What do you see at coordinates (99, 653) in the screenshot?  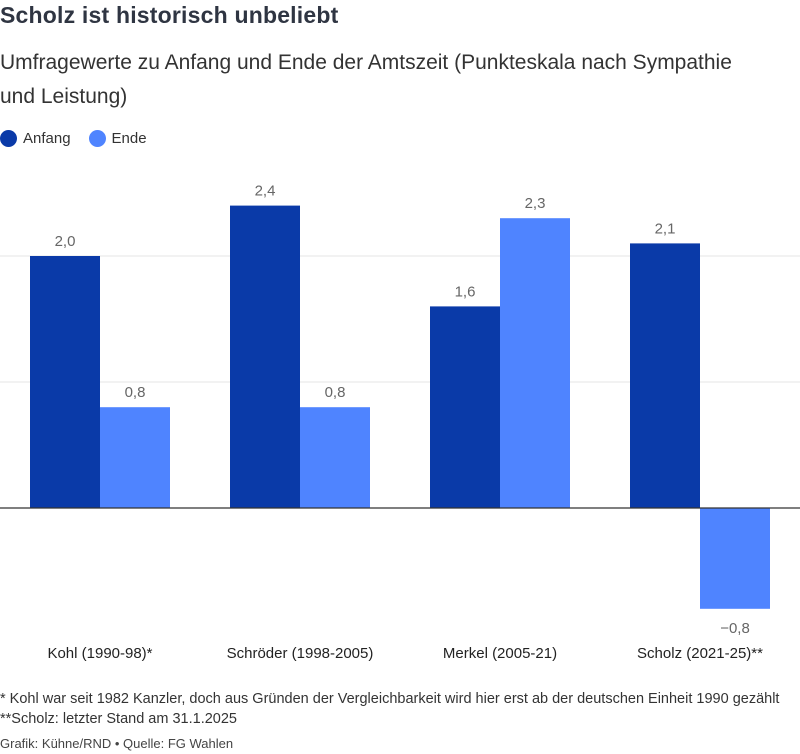 I see `x-tick-label-0: Kohl (1990-98)*` at bounding box center [99, 653].